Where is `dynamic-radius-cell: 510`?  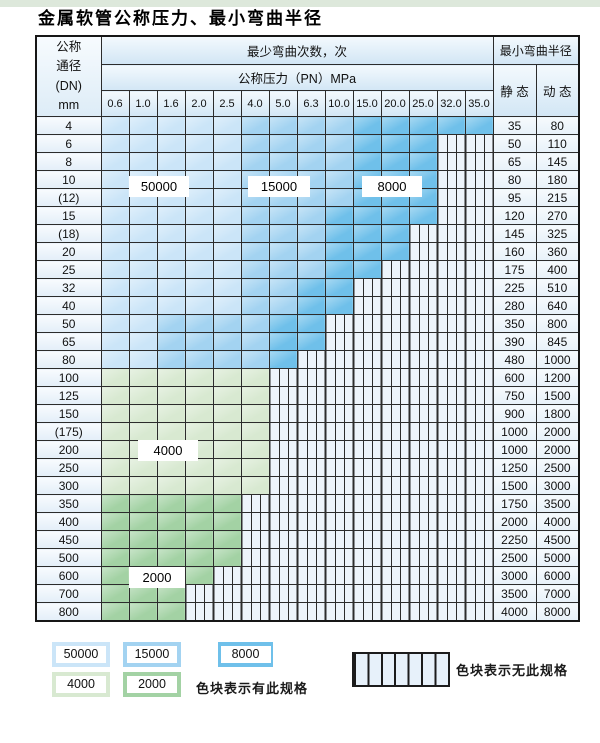
dynamic-radius-cell: 510 is located at coordinates (557, 287).